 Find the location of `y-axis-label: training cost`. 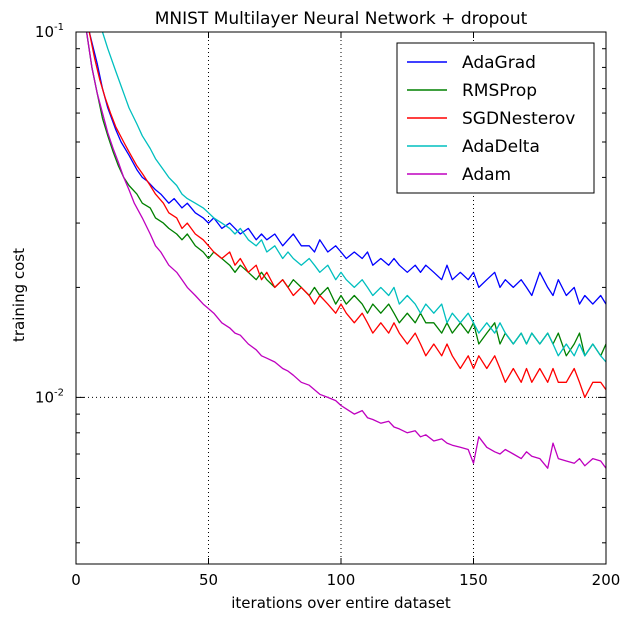

y-axis-label: training cost is located at coordinates (19, 295).